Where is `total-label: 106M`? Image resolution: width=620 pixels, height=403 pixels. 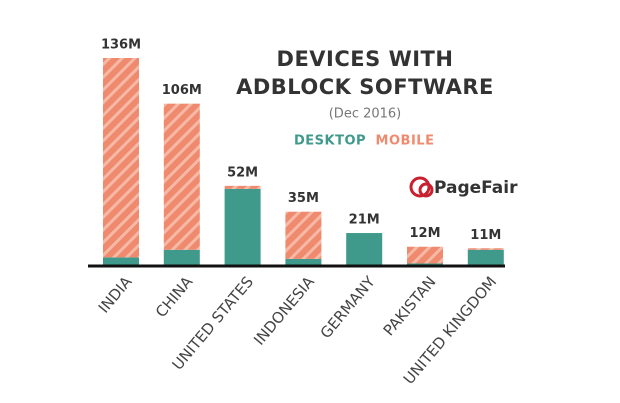 total-label: 106M is located at coordinates (182, 90).